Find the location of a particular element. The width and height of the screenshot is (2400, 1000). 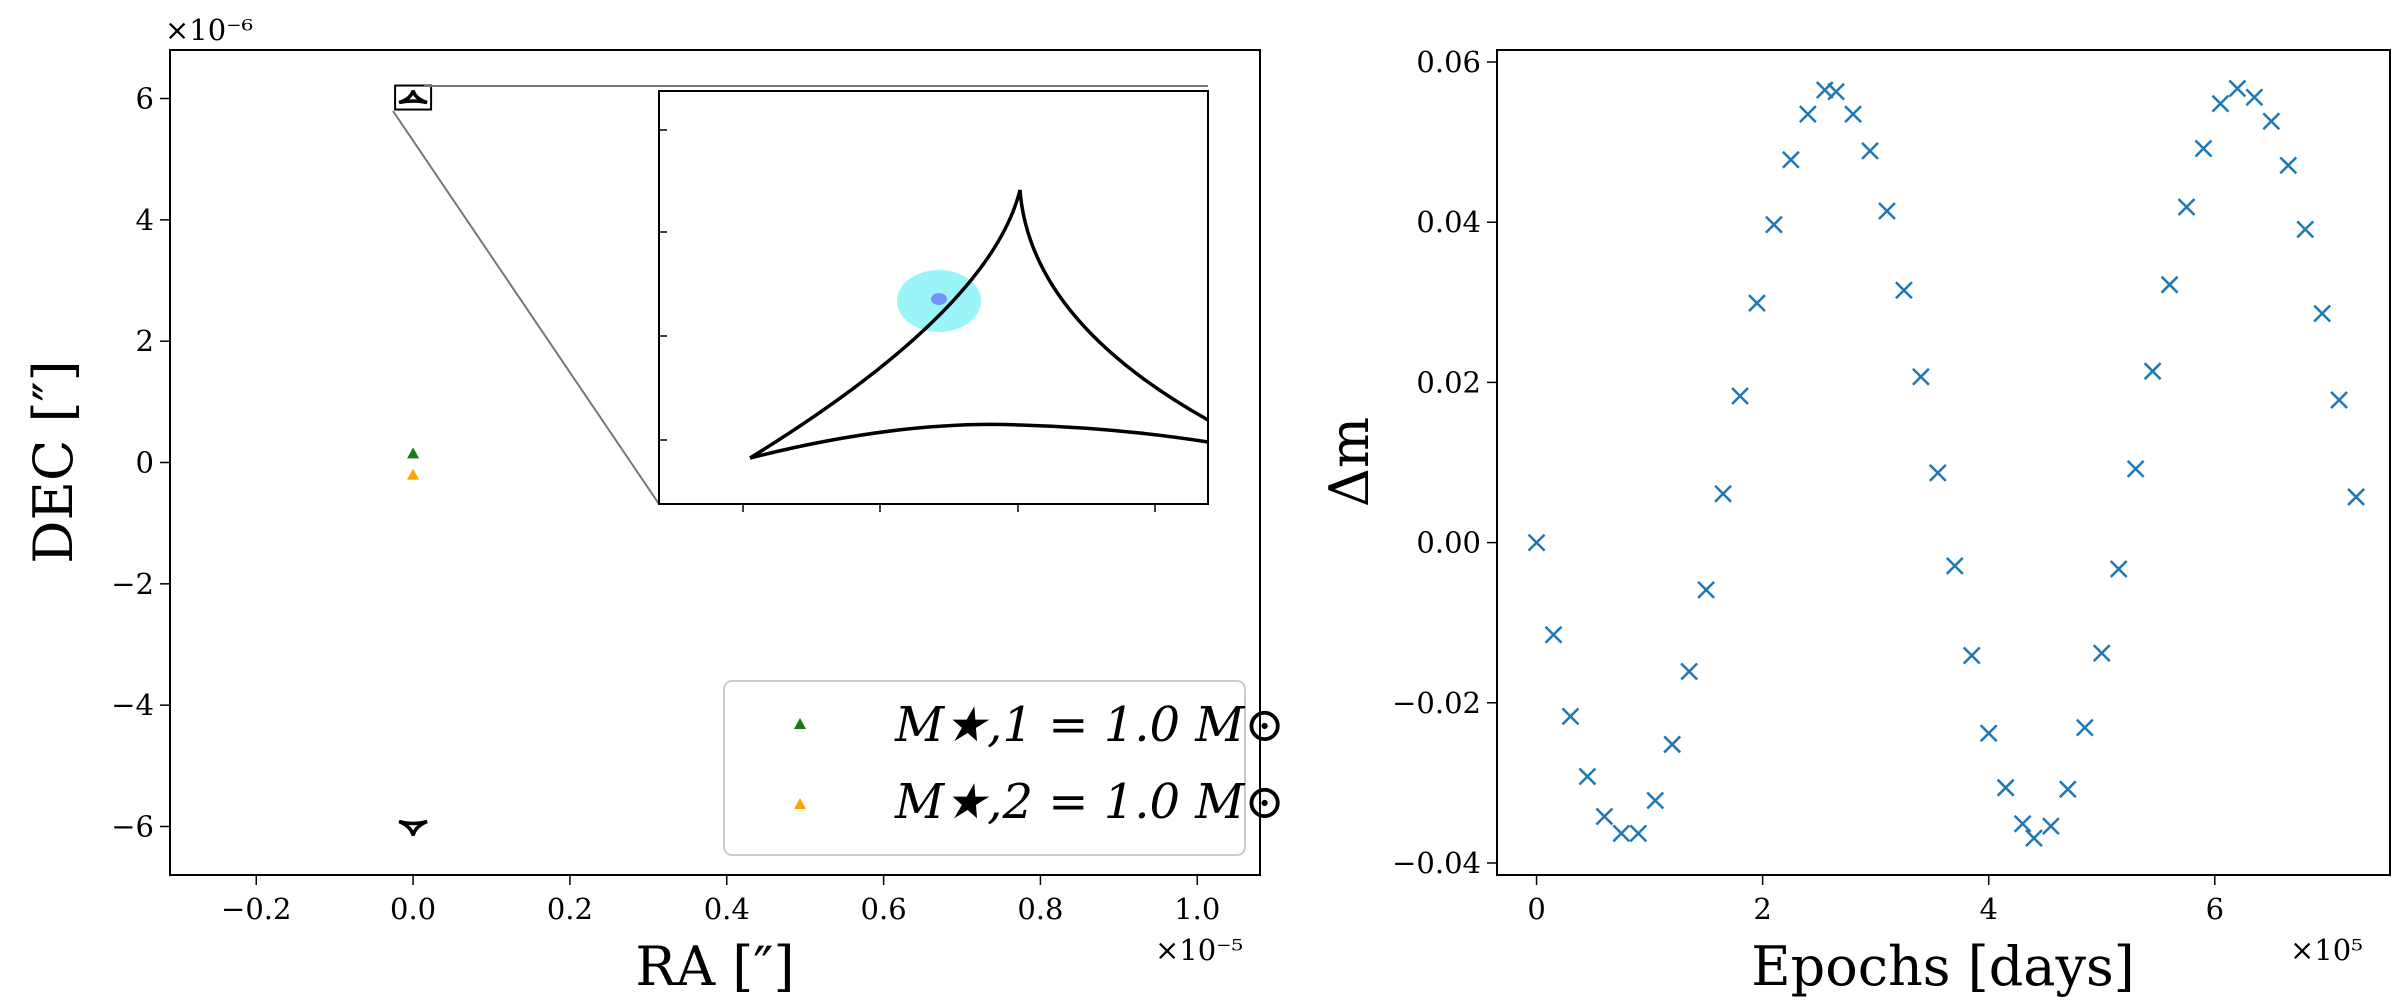

legend: M★,1 = 1.0 M⊙ M★,2 = 1.0 M⊙ is located at coordinates (1004, 768).